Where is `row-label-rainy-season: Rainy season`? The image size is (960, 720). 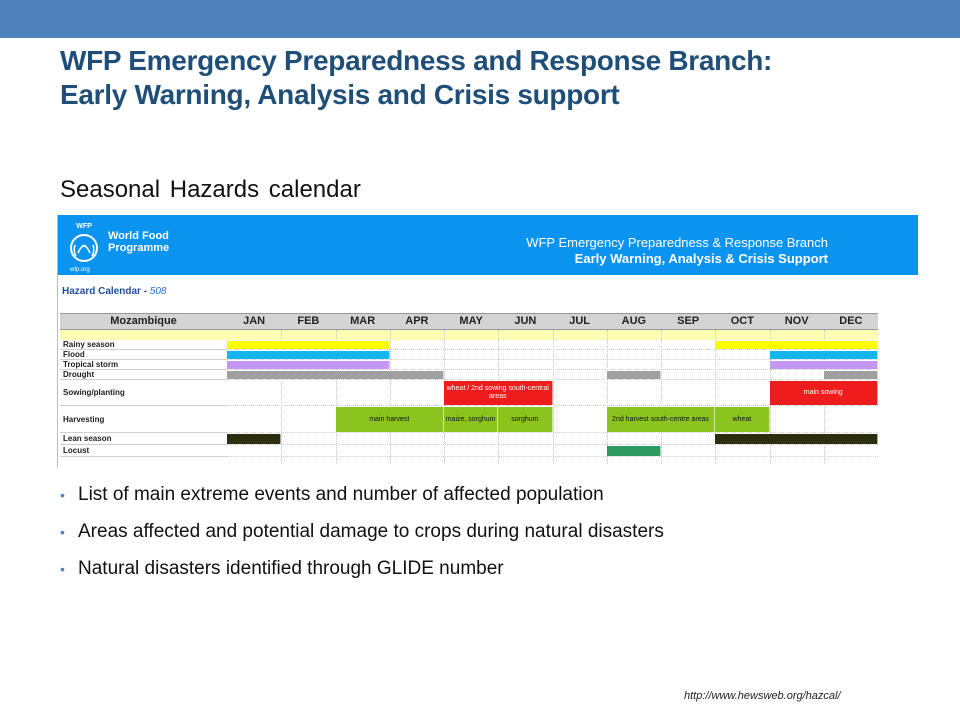
row-label-rainy-season: Rainy season is located at coordinates (143, 345).